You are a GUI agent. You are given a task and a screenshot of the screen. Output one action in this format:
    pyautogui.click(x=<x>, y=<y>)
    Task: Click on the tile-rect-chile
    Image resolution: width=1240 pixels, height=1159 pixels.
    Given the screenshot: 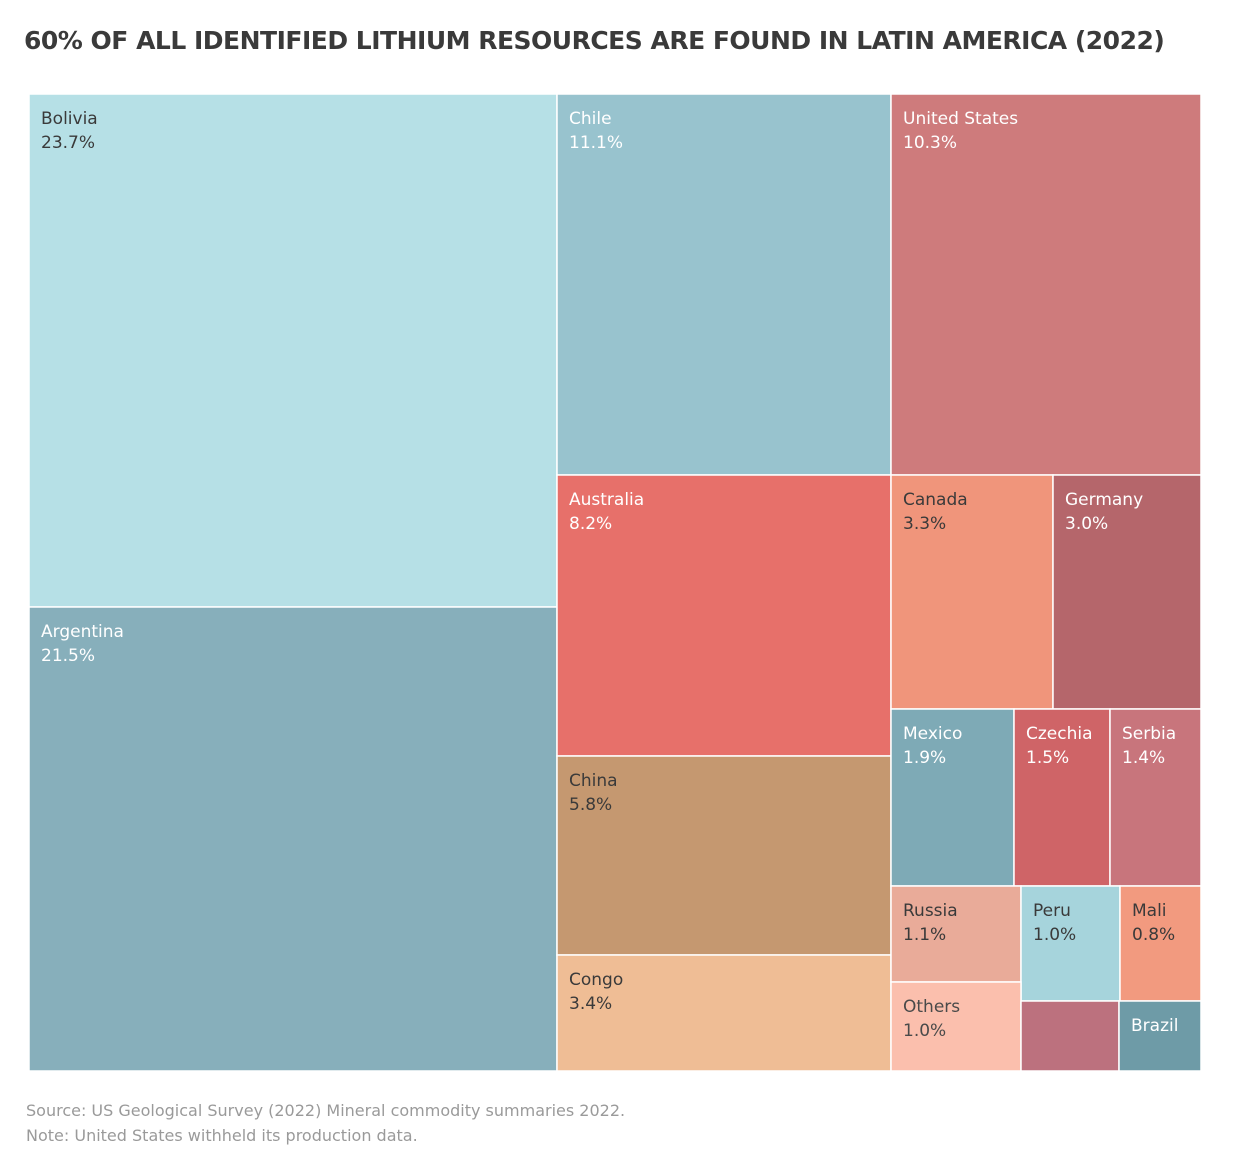 What is the action you would take?
    pyautogui.click(x=724, y=284)
    